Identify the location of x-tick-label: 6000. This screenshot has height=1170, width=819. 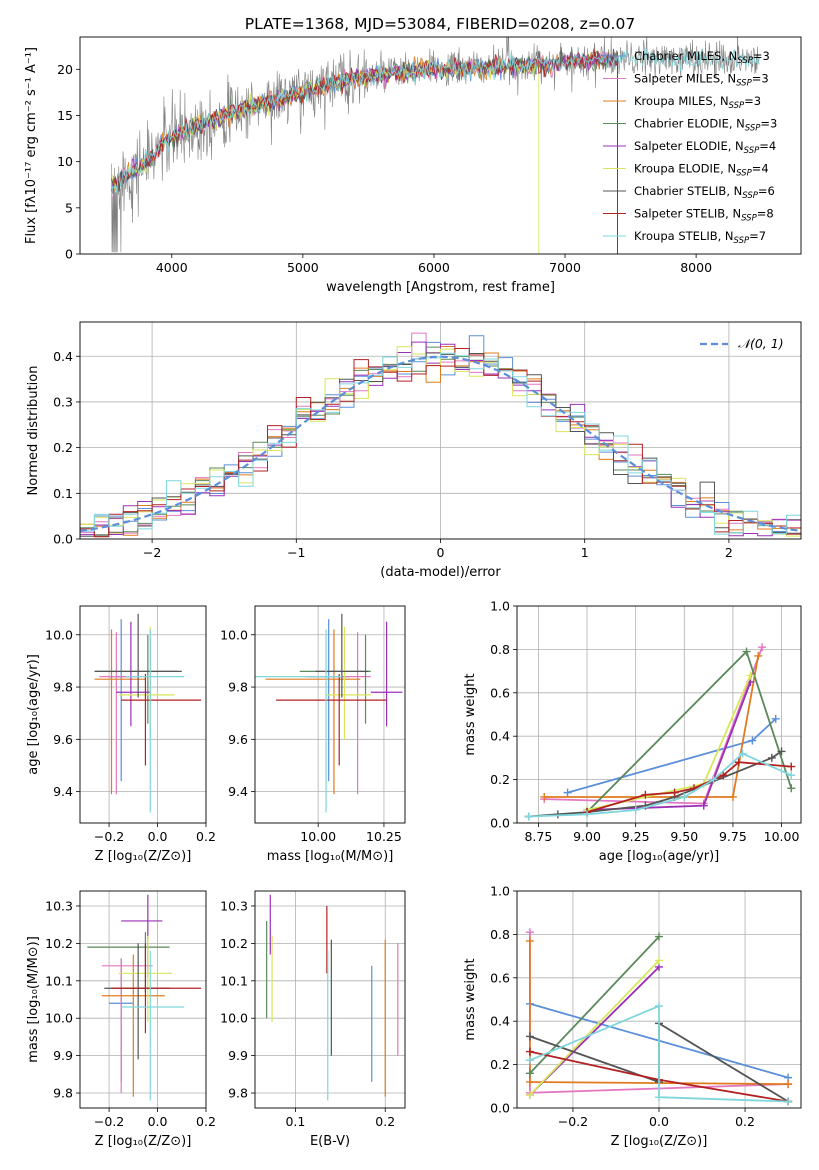
(434, 267).